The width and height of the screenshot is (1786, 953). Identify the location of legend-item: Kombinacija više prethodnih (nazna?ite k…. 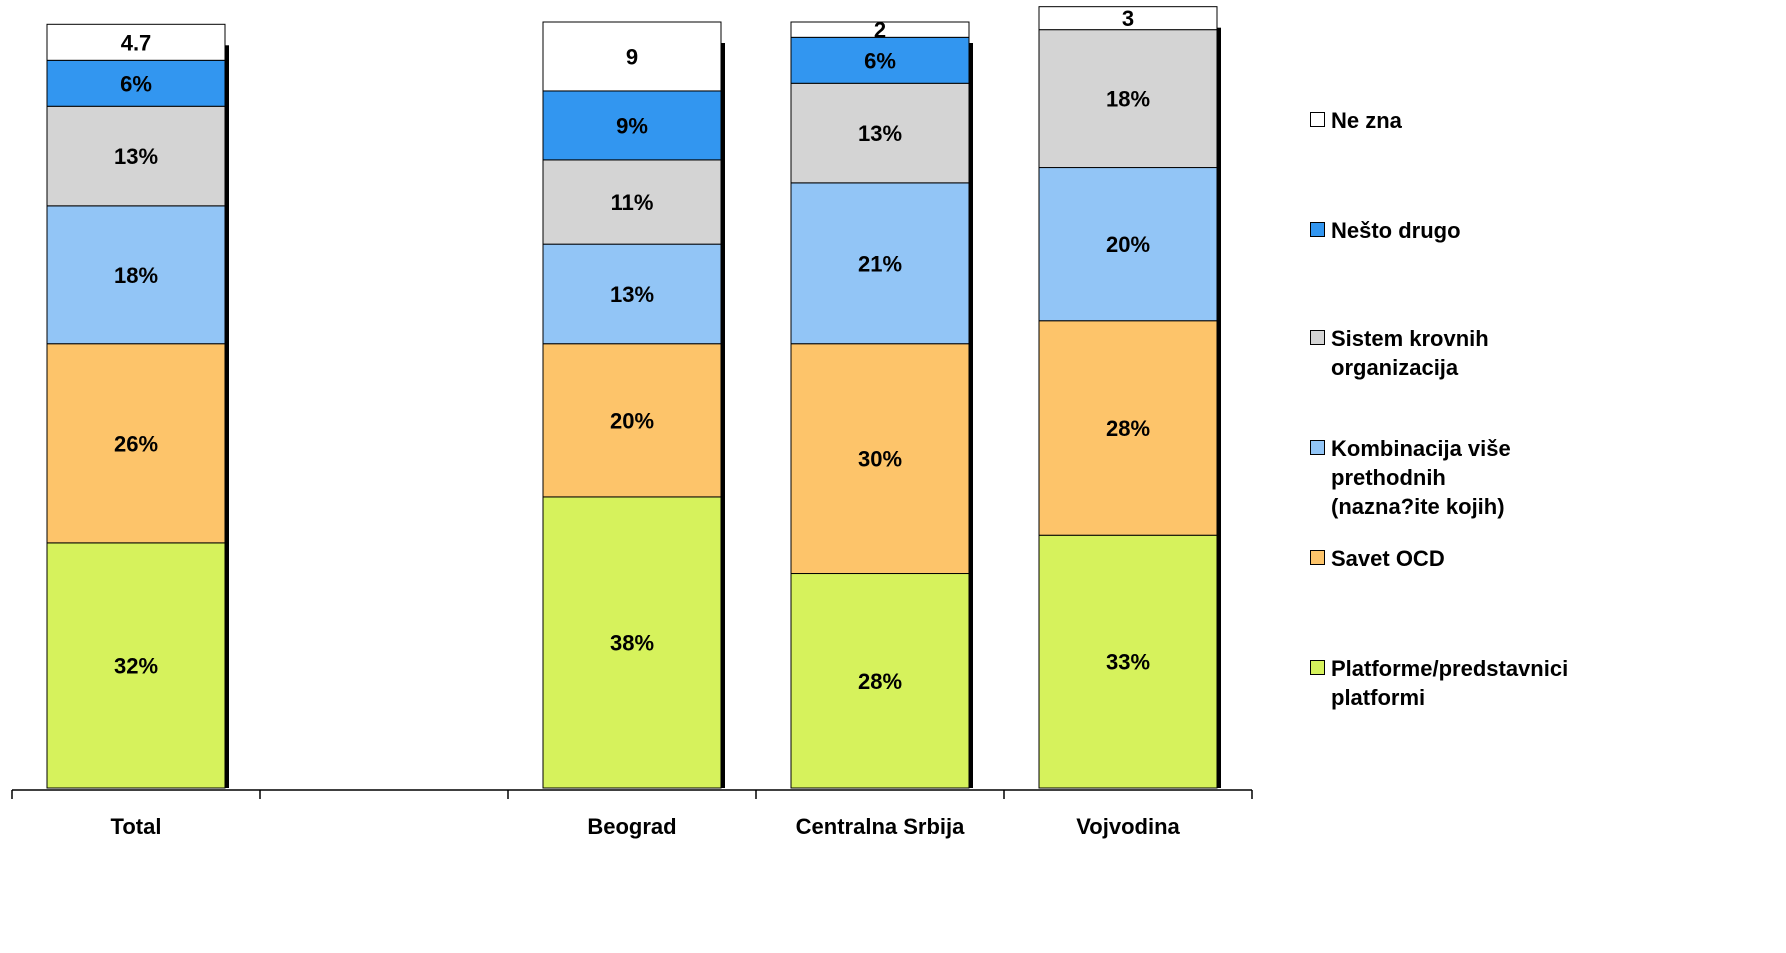
(1420, 477).